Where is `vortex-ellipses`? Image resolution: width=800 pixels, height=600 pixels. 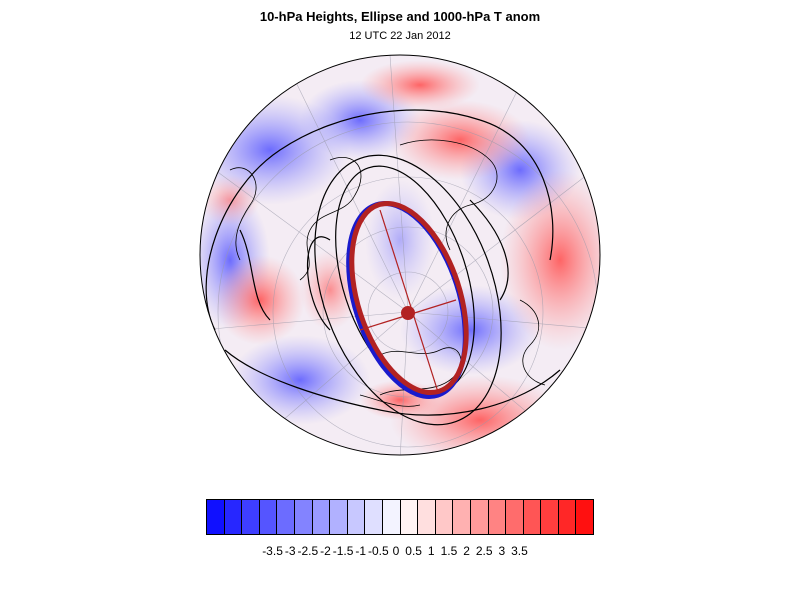 vortex-ellipses is located at coordinates (407, 299).